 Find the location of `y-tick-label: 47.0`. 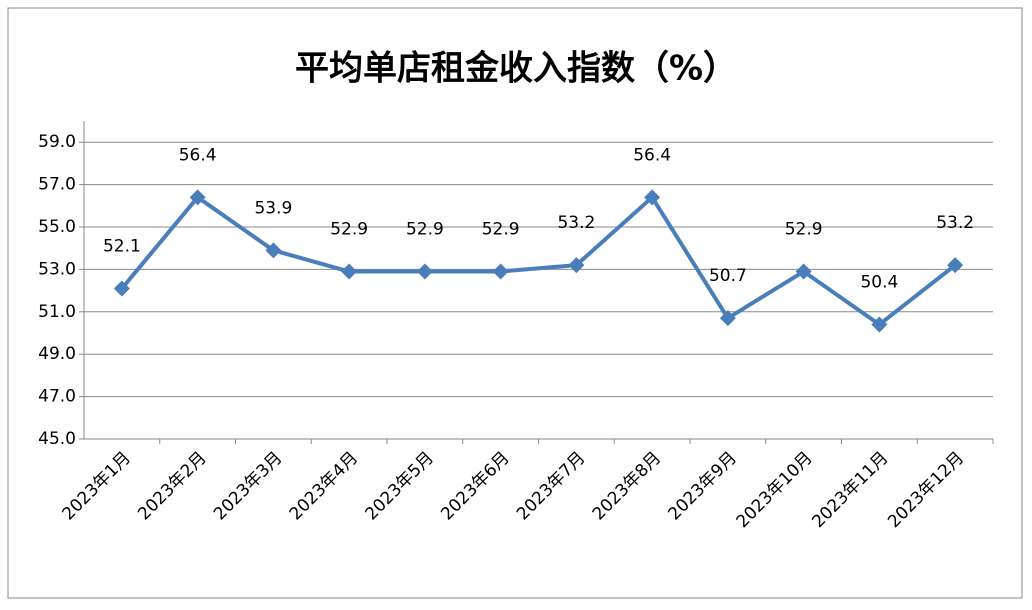

y-tick-label: 47.0 is located at coordinates (57, 397).